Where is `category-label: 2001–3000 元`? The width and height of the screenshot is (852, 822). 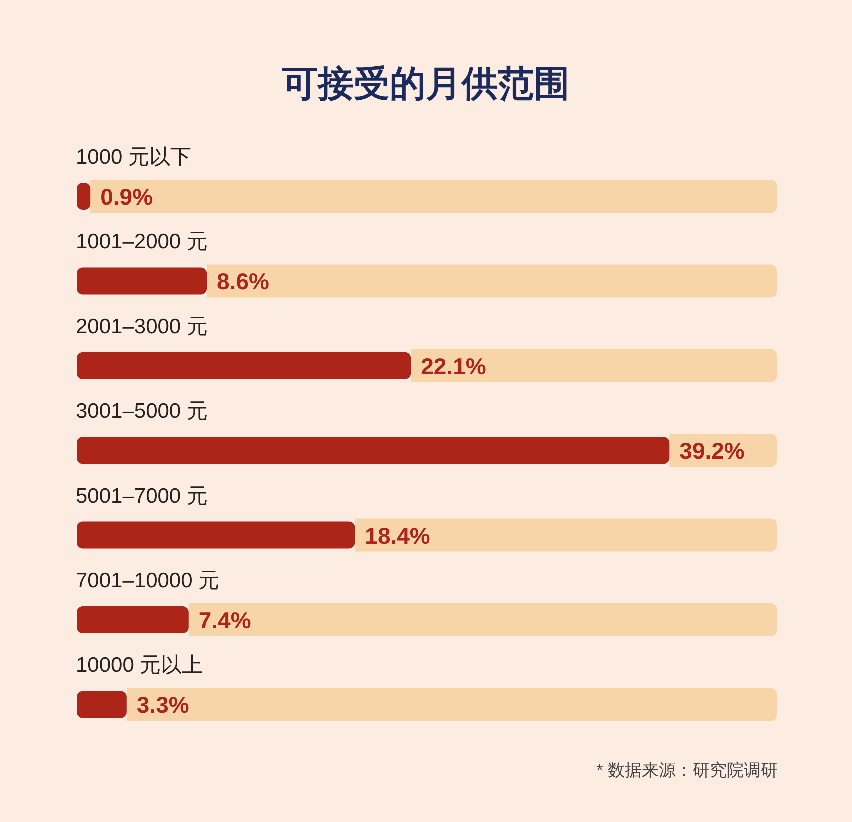 category-label: 2001–3000 元 is located at coordinates (142, 326).